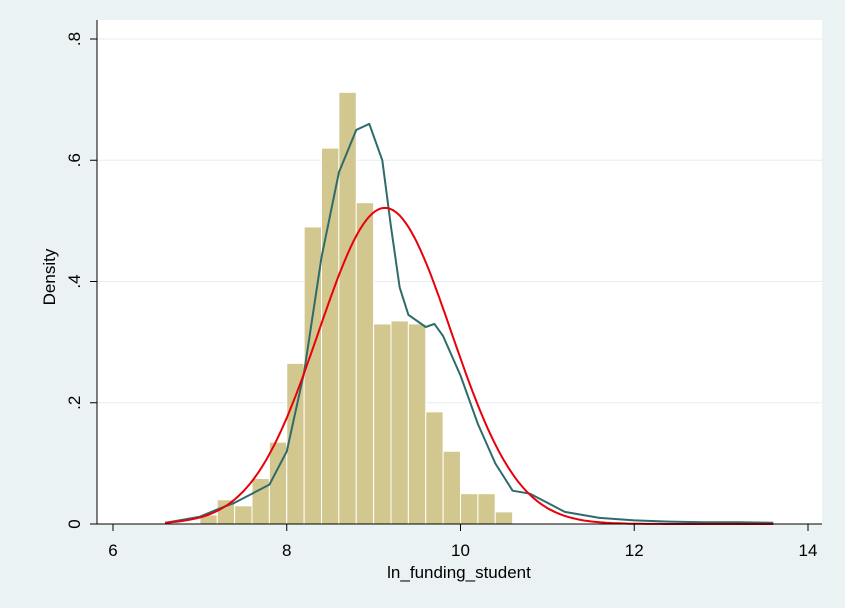  What do you see at coordinates (634, 550) in the screenshot?
I see `x-tick-label-3: 12` at bounding box center [634, 550].